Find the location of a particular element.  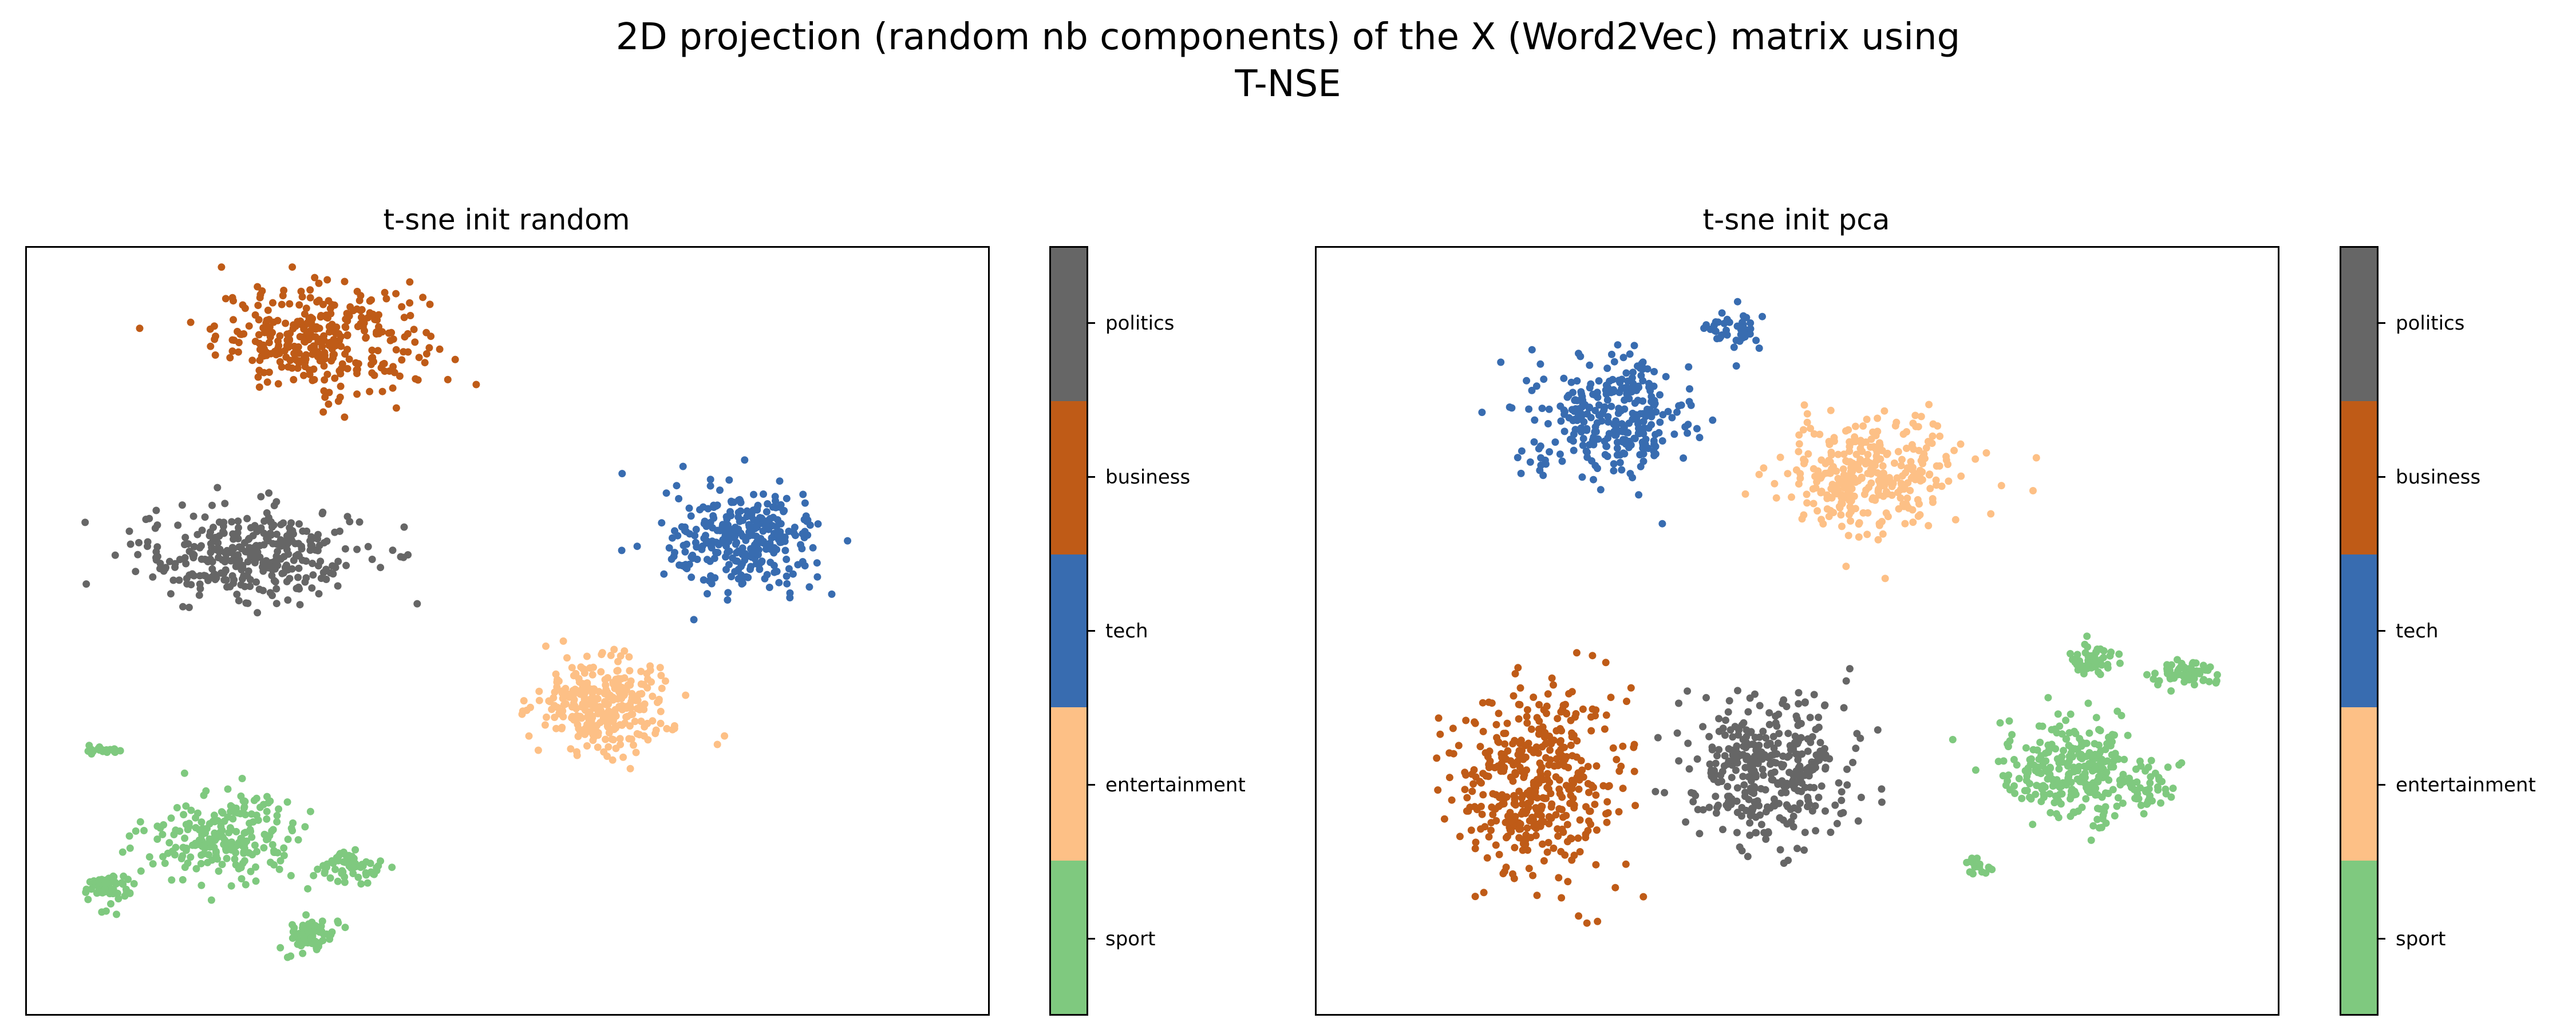

colorbar-label-business: business is located at coordinates (1148, 477).